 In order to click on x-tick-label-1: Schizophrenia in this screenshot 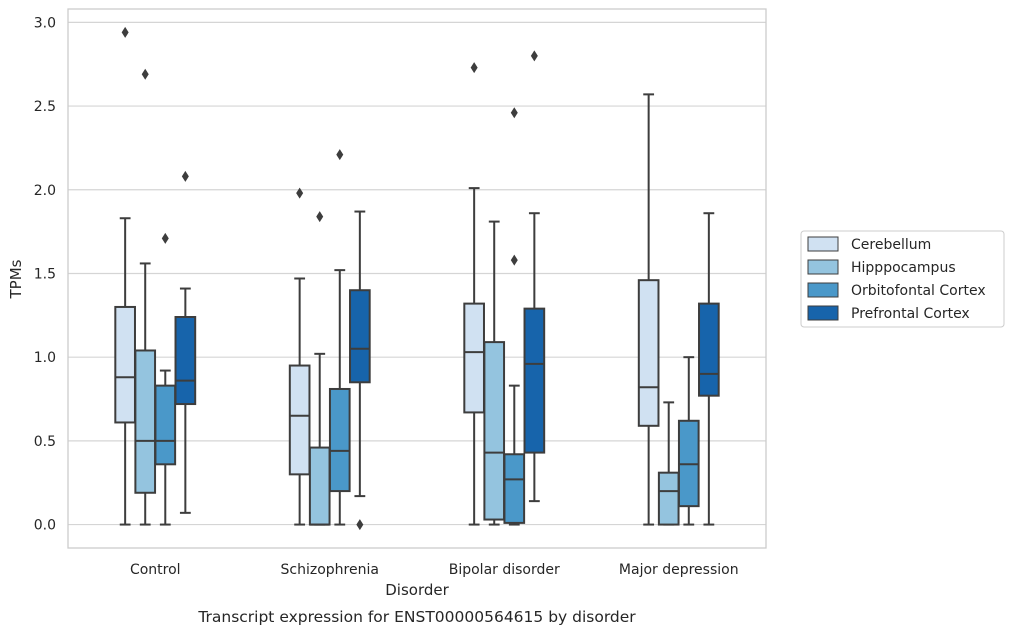, I will do `click(330, 570)`.